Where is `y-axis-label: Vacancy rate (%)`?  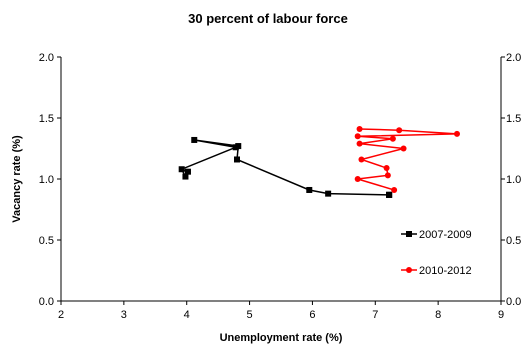 y-axis-label: Vacancy rate (%) is located at coordinates (17, 179).